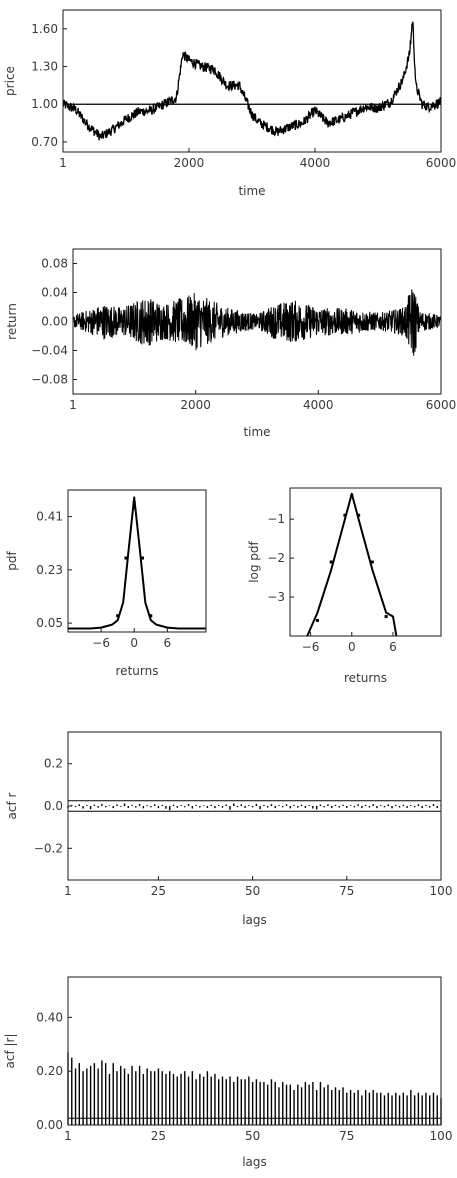  What do you see at coordinates (49, 517) in the screenshot?
I see `pdf-y-tick-label: 0.41` at bounding box center [49, 517].